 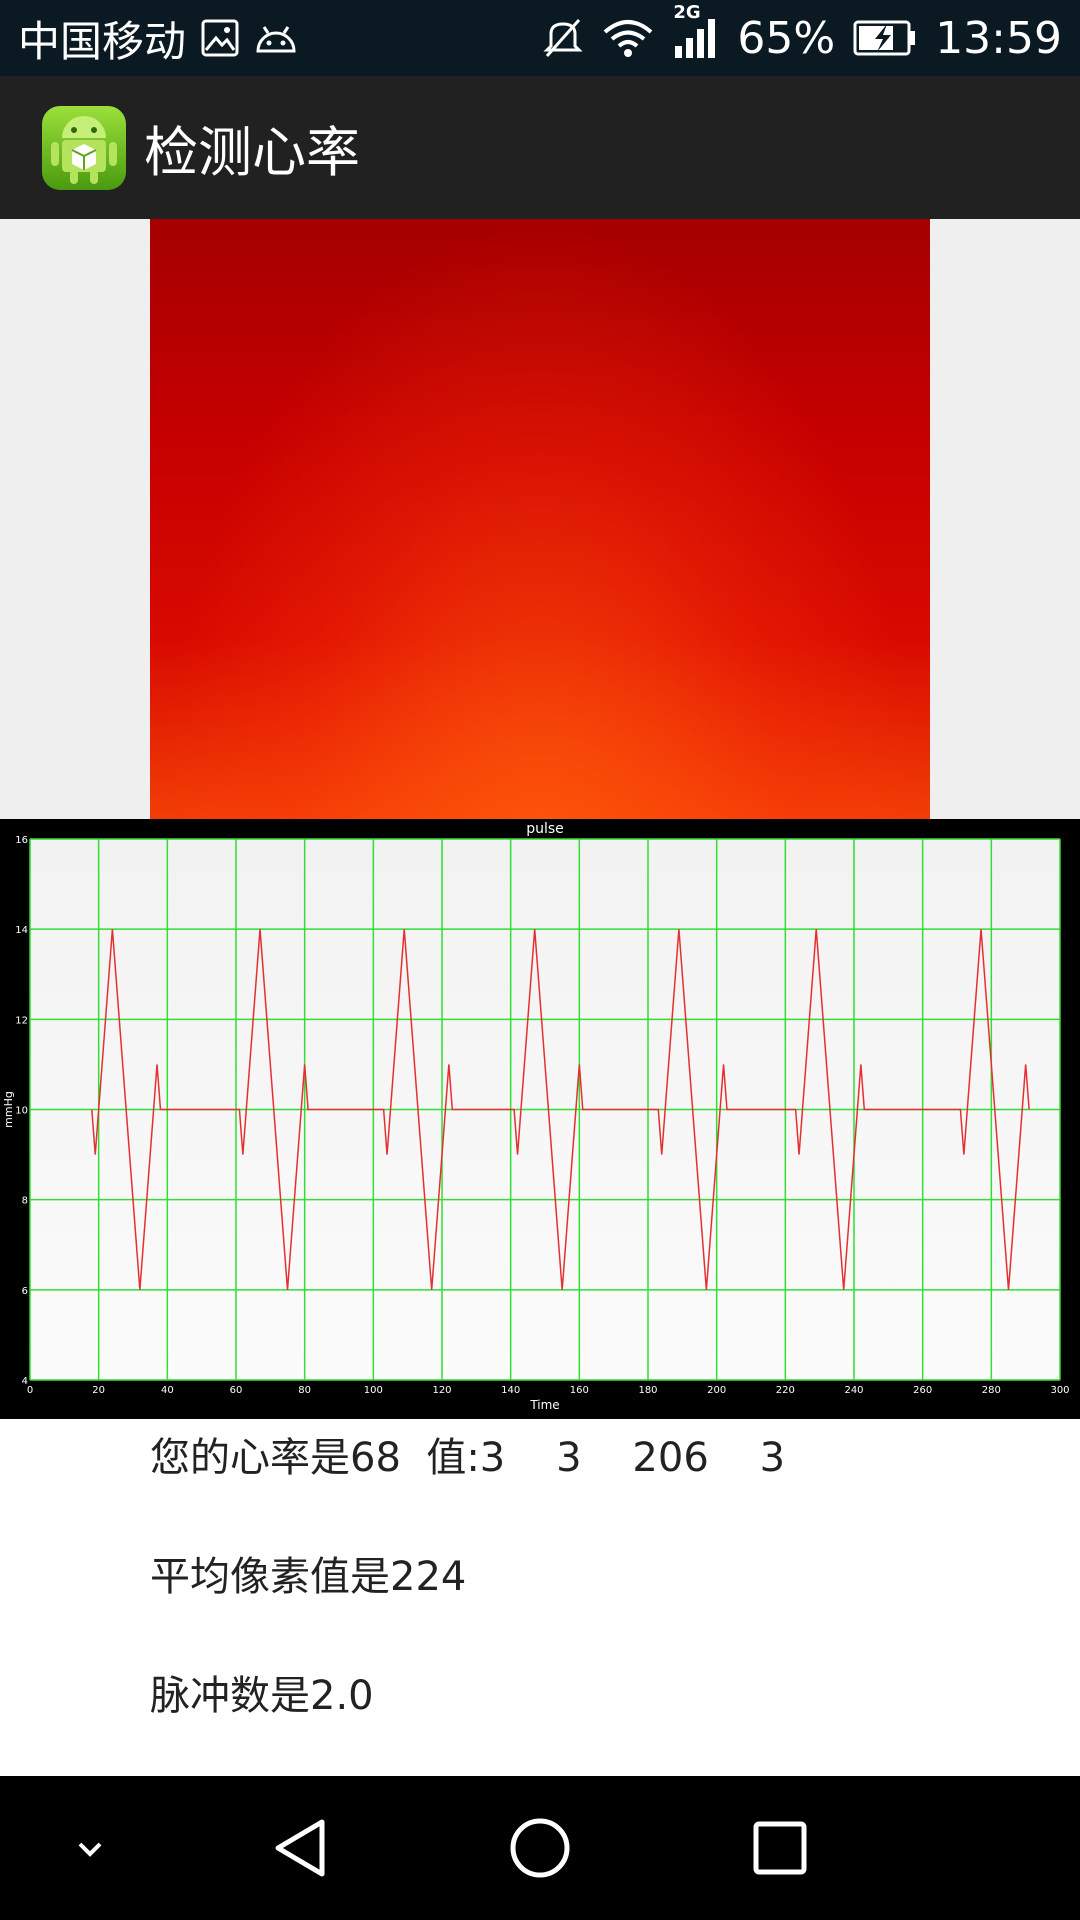 What do you see at coordinates (167, 1390) in the screenshot?
I see `x-tick-label: 40` at bounding box center [167, 1390].